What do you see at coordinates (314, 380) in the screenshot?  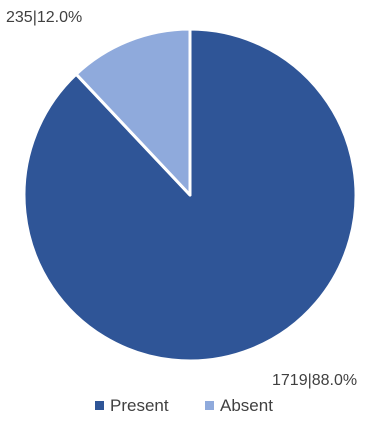 I see `data-label-present: 1719|88.0%` at bounding box center [314, 380].